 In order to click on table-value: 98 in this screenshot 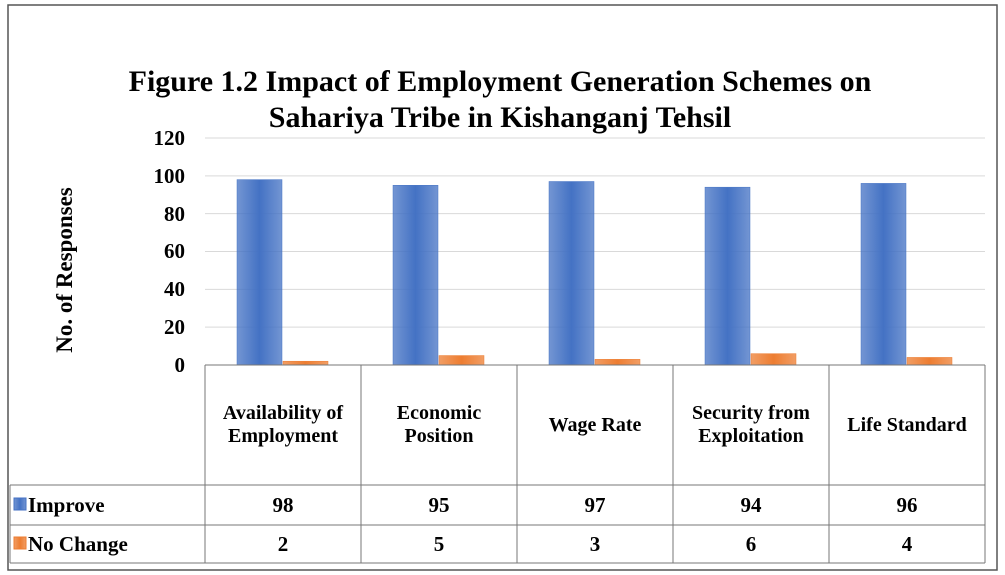, I will do `click(283, 504)`.